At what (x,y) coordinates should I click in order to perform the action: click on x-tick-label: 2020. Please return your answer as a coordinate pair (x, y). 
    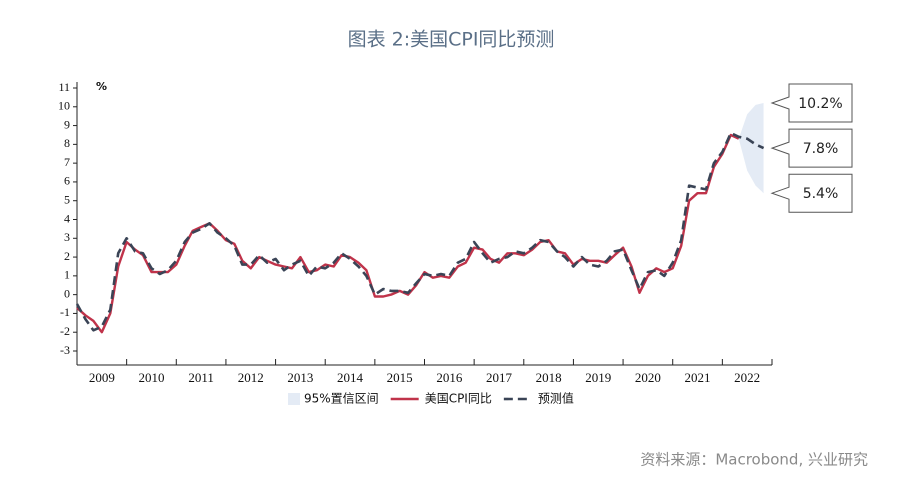
    Looking at the image, I should click on (648, 377).